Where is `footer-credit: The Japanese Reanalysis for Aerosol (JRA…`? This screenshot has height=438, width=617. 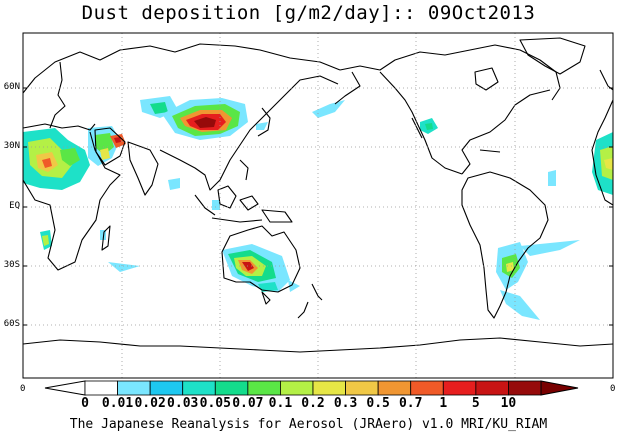 footer-credit: The Japanese Reanalysis for Aerosol (JRA… is located at coordinates (308, 424).